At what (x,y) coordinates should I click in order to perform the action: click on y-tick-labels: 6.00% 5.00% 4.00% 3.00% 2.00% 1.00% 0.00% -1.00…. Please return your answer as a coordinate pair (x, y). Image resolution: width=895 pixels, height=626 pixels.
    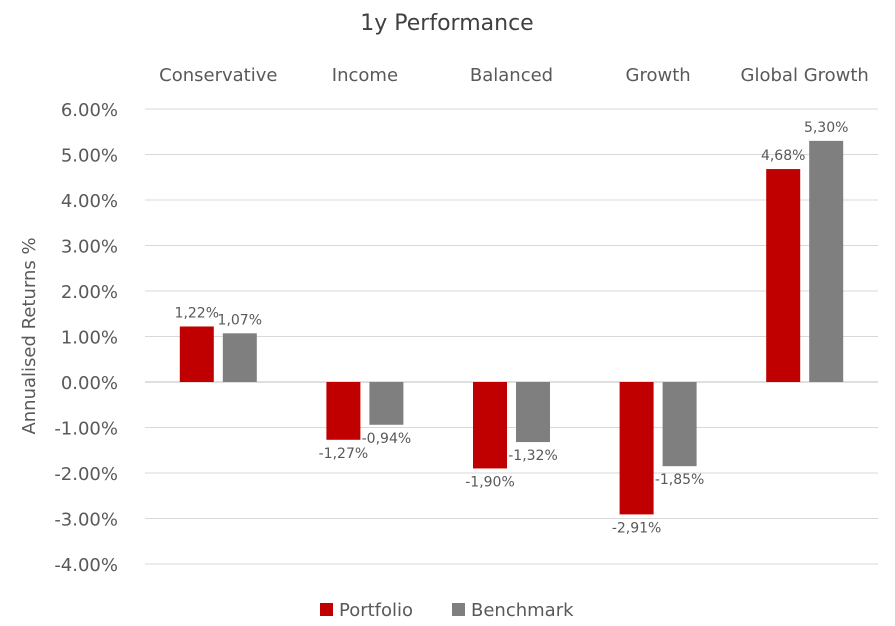
    Looking at the image, I should click on (86, 338).